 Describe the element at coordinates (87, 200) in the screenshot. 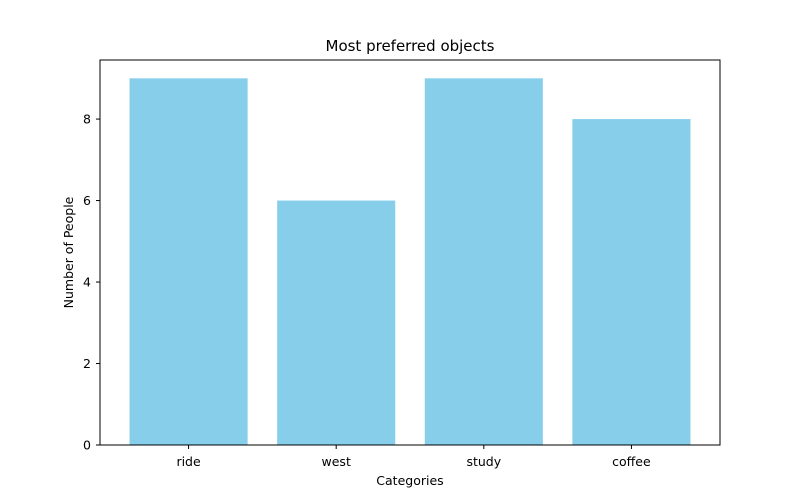

I see `y-tick-label-6: 6` at that location.